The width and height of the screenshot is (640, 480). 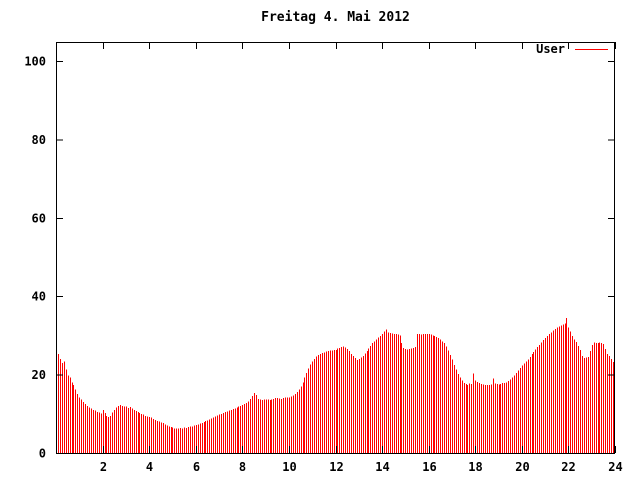 I want to click on legend: User, so click(x=572, y=49).